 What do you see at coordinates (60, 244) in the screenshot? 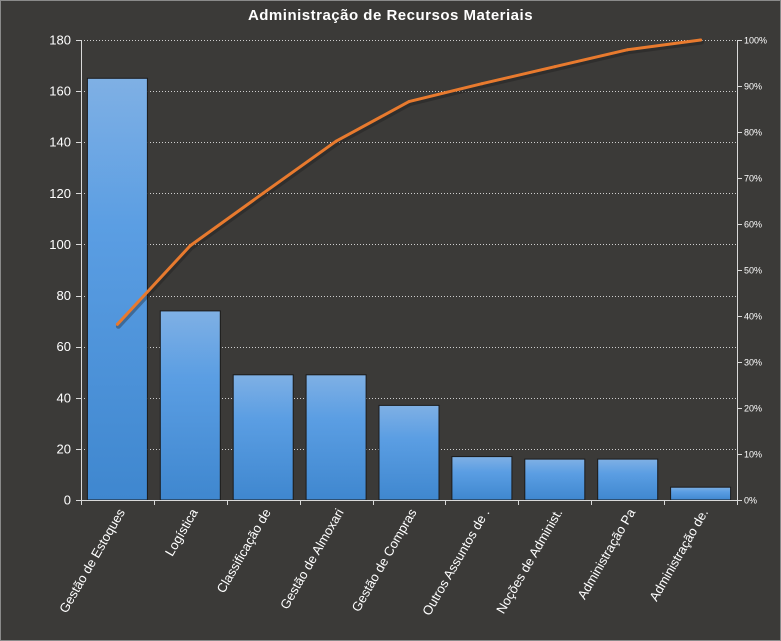
I see `y-tick-label: 100` at bounding box center [60, 244].